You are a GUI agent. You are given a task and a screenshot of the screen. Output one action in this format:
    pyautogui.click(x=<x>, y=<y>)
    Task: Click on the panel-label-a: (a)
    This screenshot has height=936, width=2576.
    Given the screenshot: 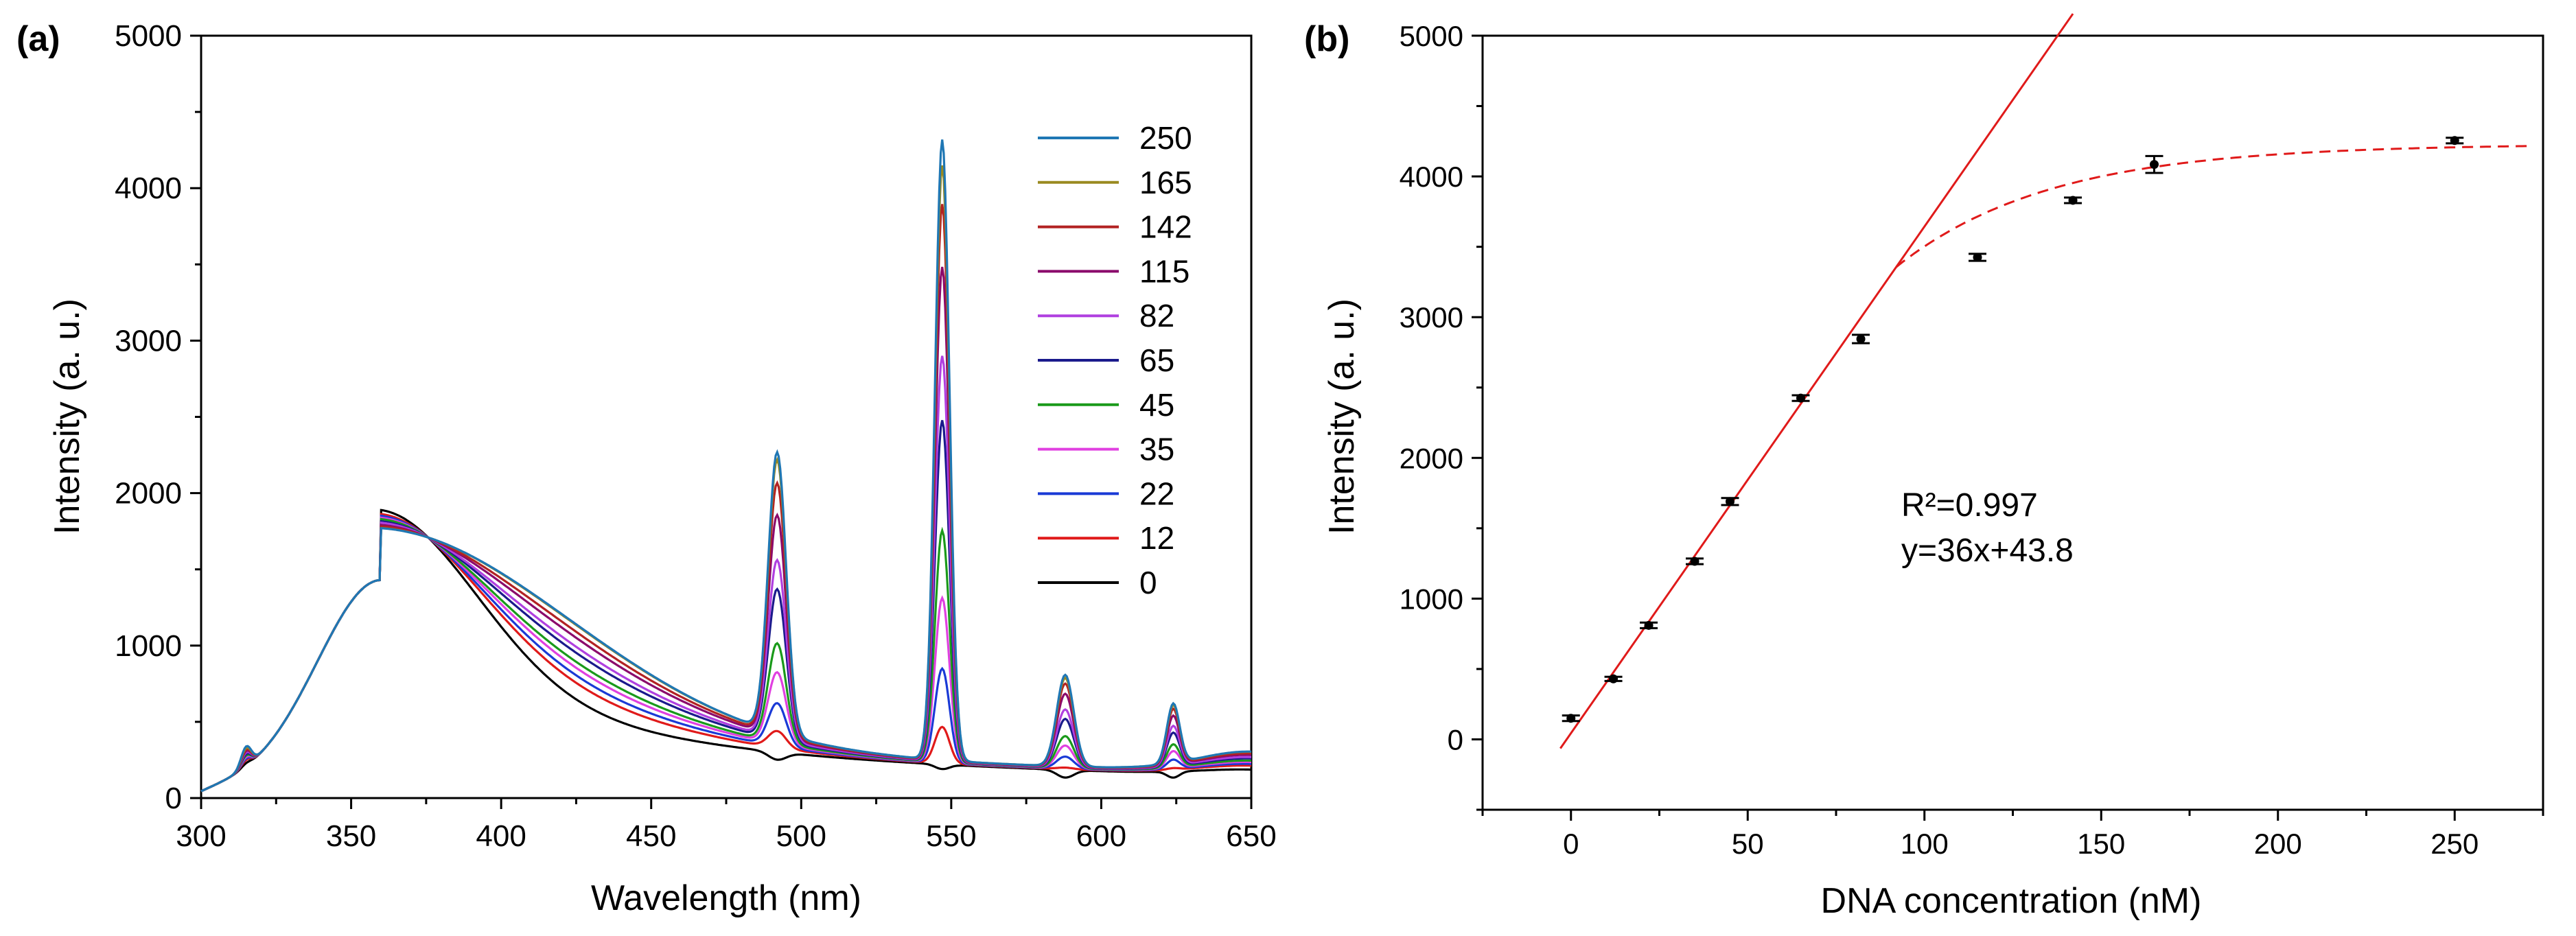 What is the action you would take?
    pyautogui.click(x=38, y=39)
    